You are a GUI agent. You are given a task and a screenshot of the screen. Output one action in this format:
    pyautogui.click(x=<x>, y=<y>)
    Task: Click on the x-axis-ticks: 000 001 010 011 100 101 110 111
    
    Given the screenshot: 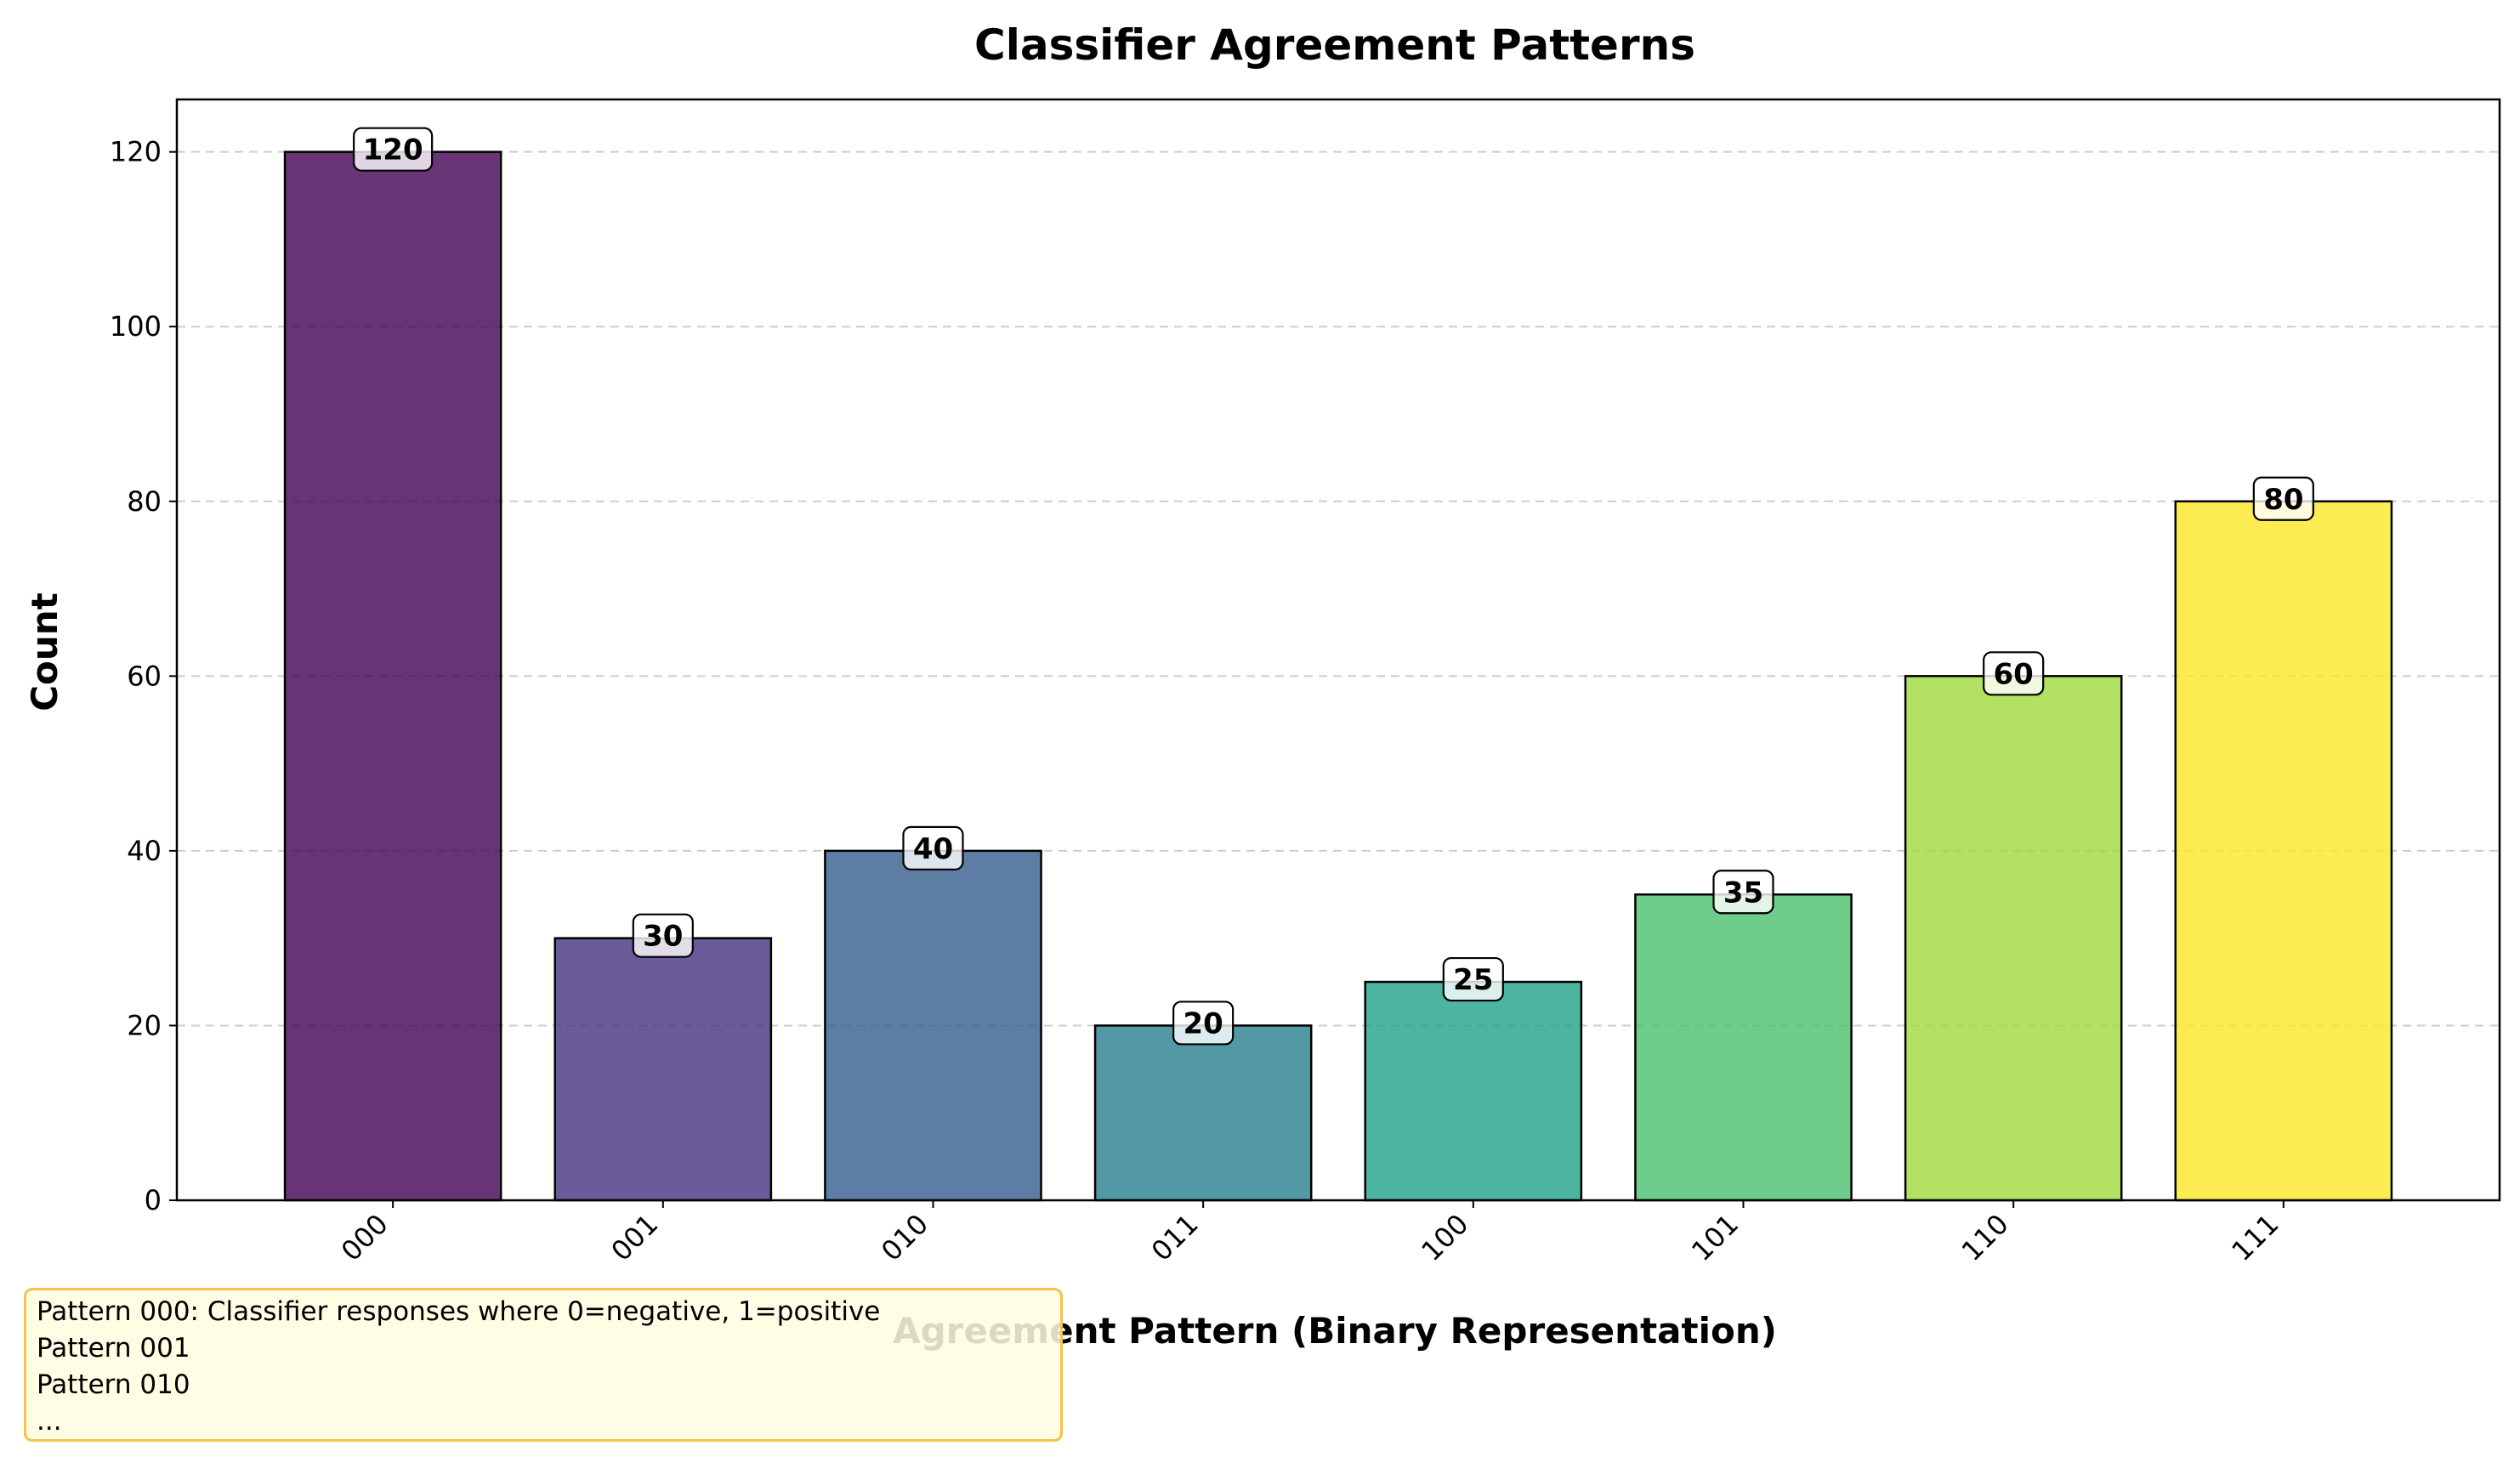 What is the action you would take?
    pyautogui.click(x=1310, y=1233)
    